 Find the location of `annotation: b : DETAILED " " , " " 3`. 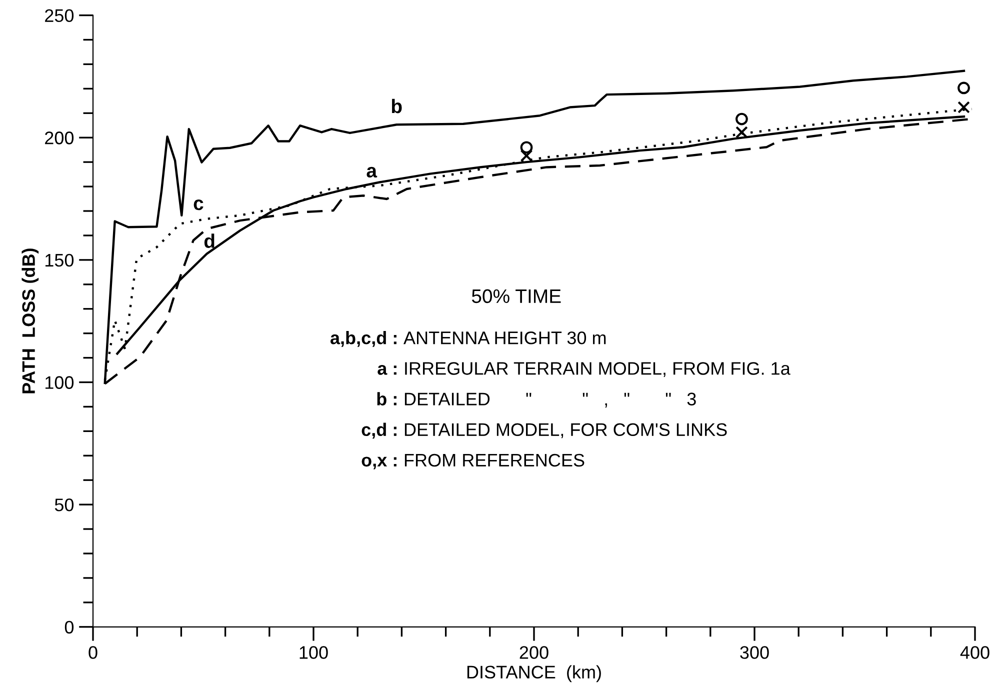

annotation: b : DETAILED " " , " " 3 is located at coordinates (536, 400).